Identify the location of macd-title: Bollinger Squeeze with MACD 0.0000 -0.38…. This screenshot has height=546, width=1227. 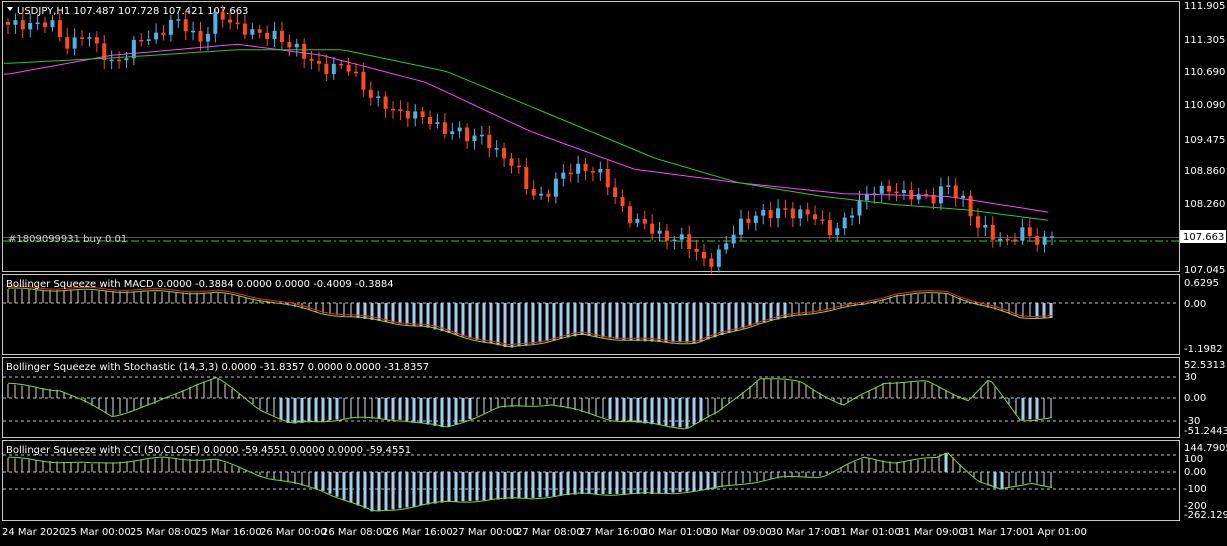
(200, 284).